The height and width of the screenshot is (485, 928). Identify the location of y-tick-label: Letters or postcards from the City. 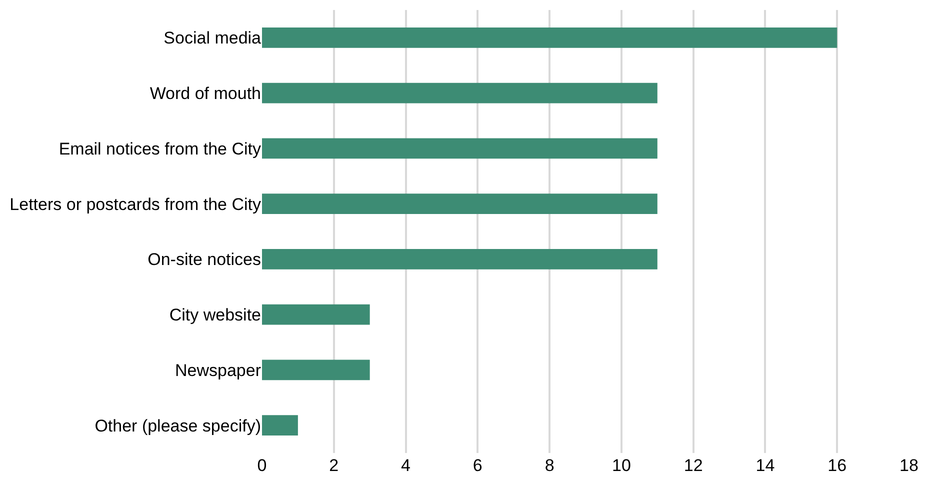
(136, 204).